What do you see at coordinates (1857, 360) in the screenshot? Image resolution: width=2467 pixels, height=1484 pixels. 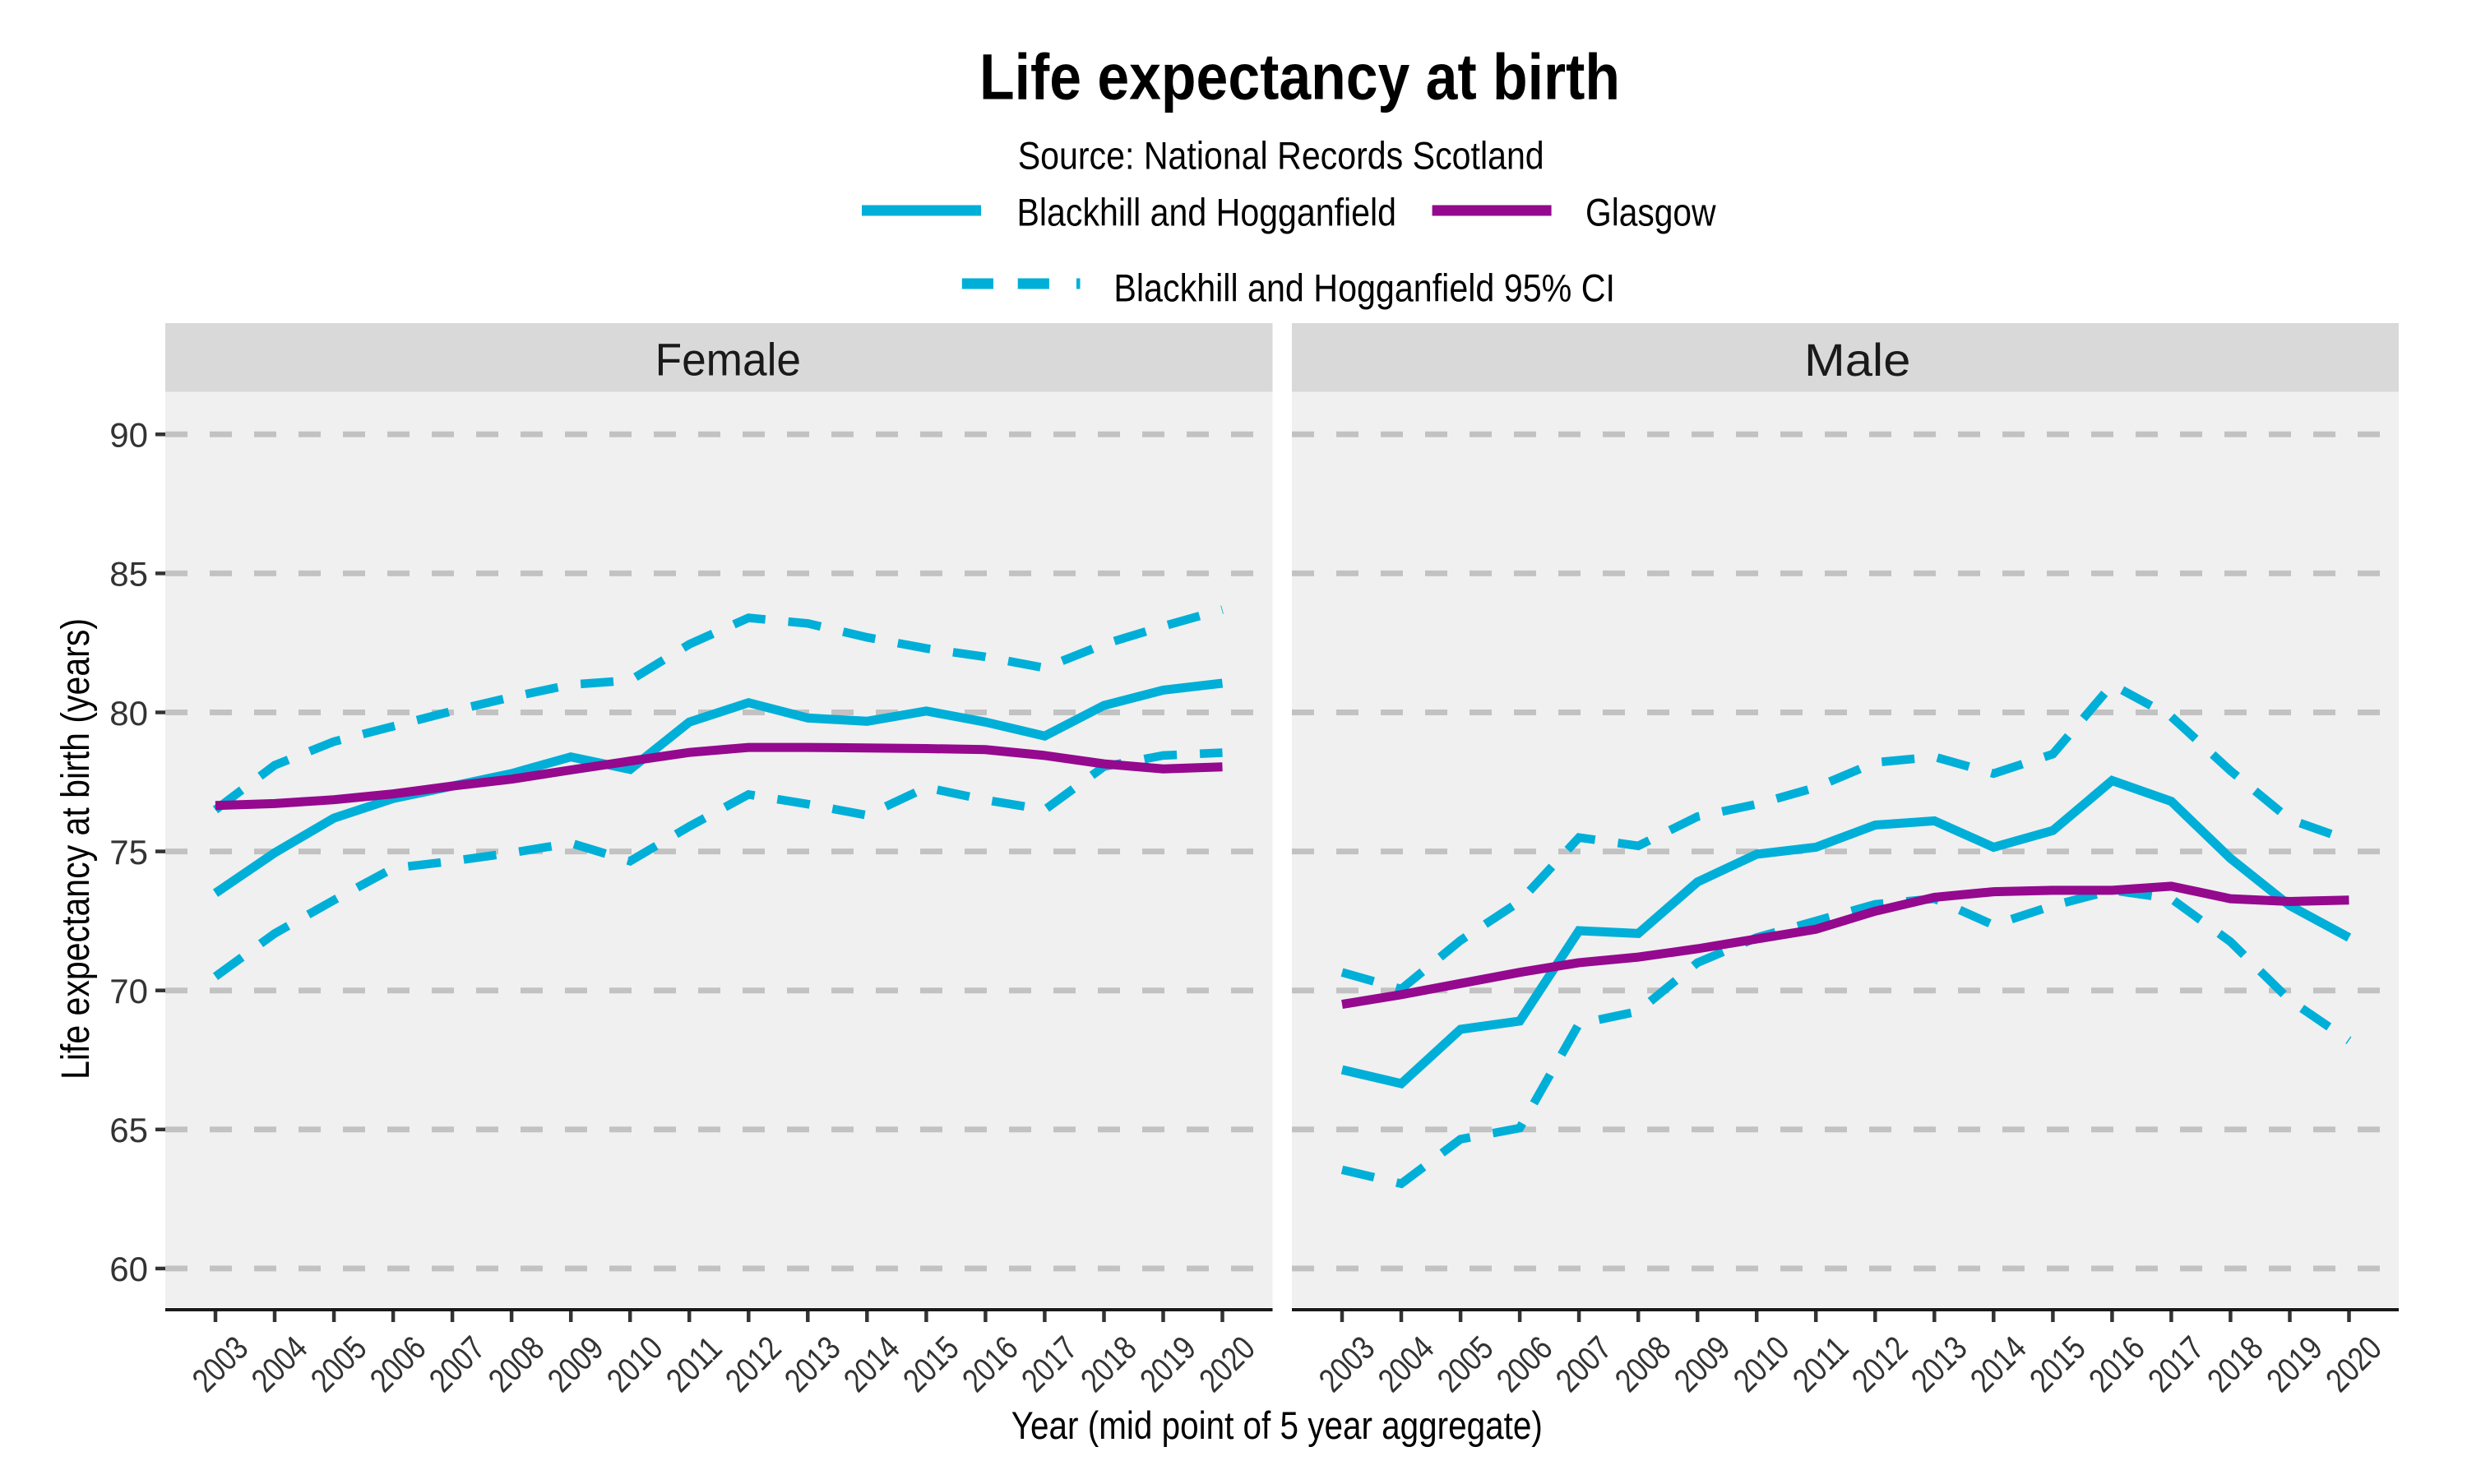 I see `svg-text: Male` at bounding box center [1857, 360].